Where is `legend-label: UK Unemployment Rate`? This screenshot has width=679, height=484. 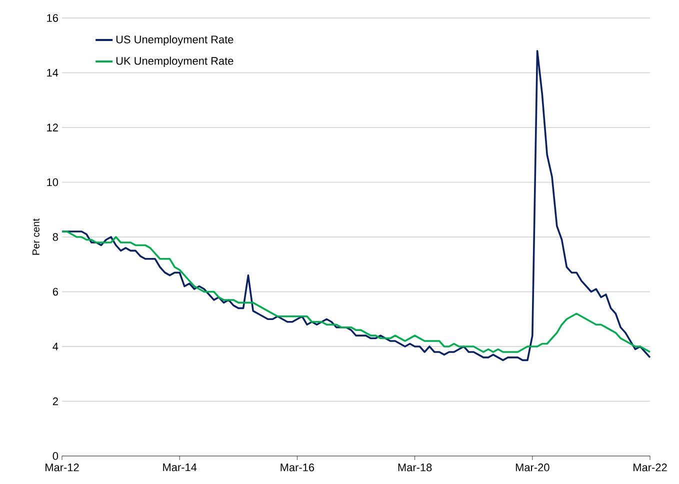
legend-label: UK Unemployment Rate is located at coordinates (175, 61).